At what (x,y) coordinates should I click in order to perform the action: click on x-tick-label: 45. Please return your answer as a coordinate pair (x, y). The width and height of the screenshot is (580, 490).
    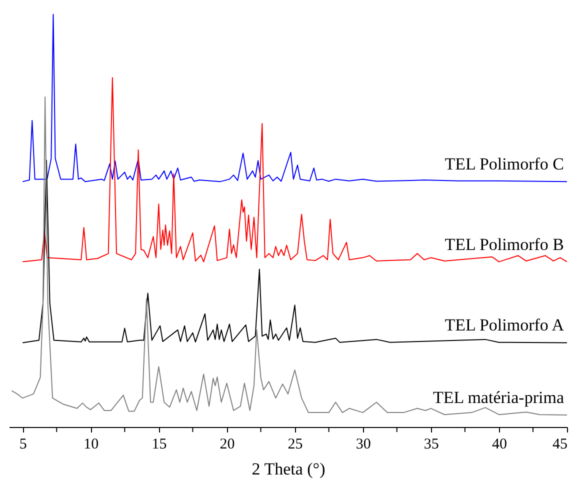
    Looking at the image, I should click on (560, 444).